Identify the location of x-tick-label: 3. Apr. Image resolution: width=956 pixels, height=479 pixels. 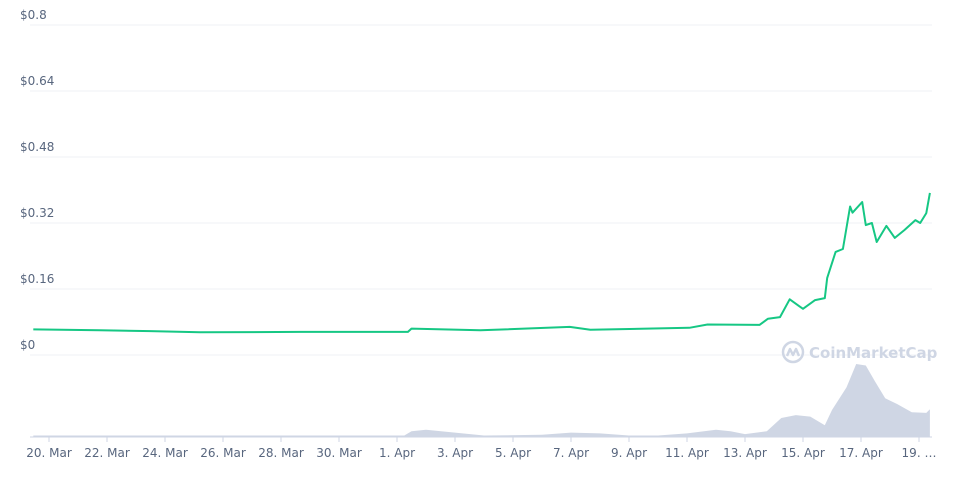
(455, 453).